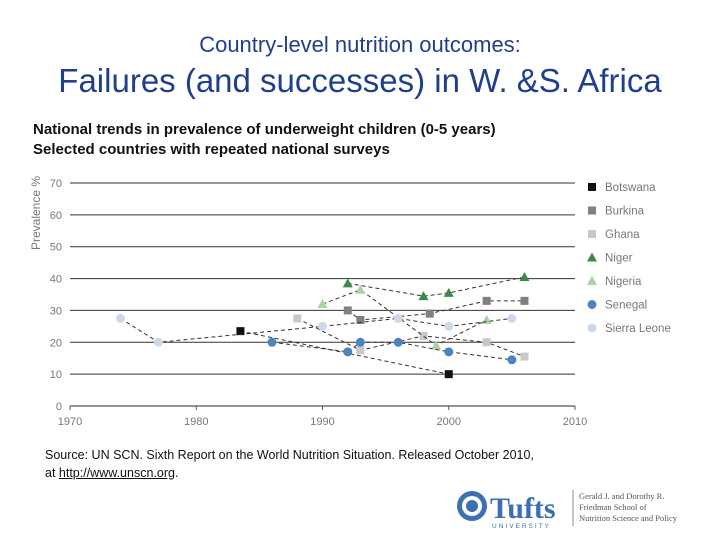 This screenshot has width=720, height=540. Describe the element at coordinates (622, 235) in the screenshot. I see `legend-label: Ghana` at that location.